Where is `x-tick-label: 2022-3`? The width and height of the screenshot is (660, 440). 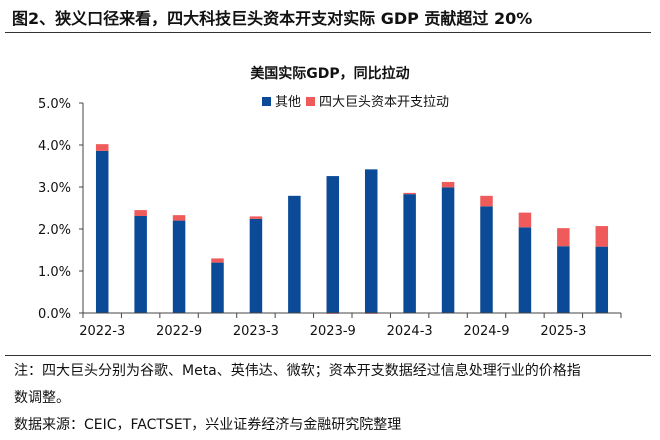
x-tick-label: 2022-3 is located at coordinates (102, 331).